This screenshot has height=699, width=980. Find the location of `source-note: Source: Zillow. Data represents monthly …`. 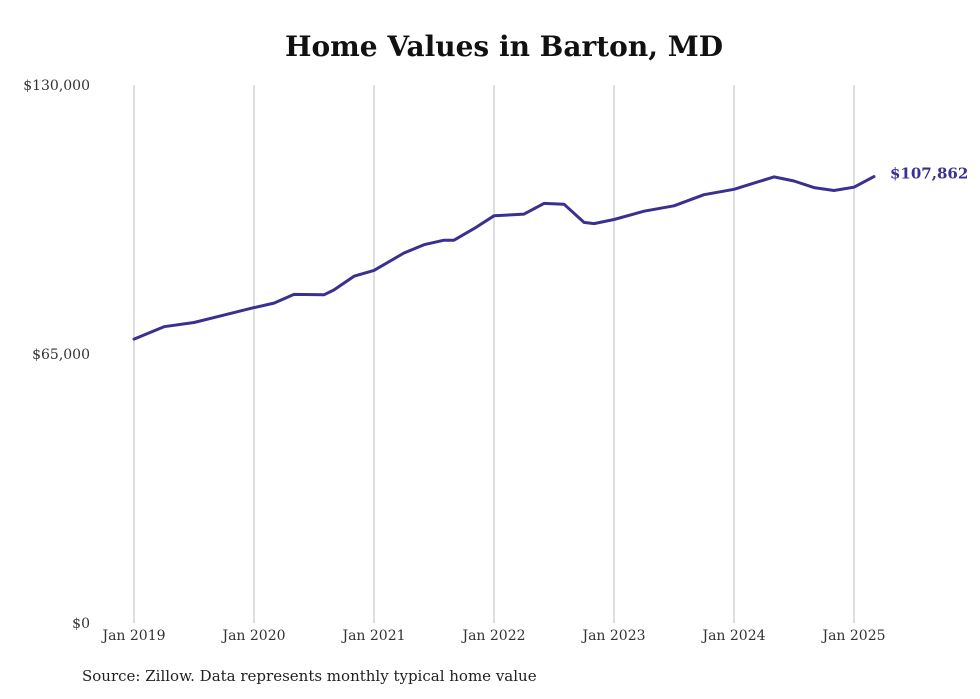

source-note: Source: Zillow. Data represents monthly … is located at coordinates (309, 676).